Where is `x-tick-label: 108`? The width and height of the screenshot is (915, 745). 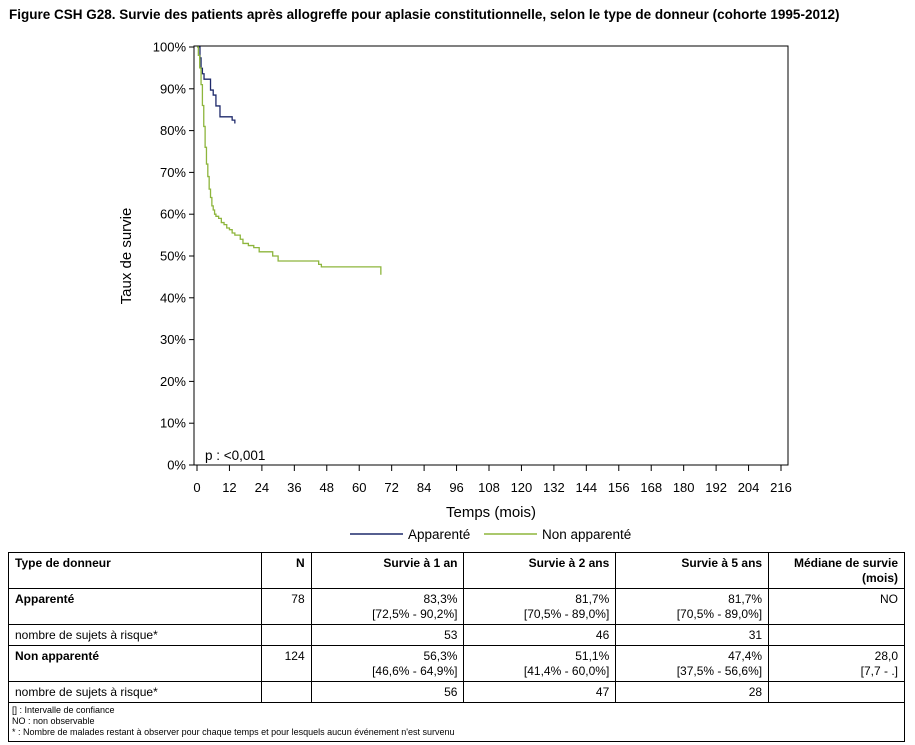 x-tick-label: 108 is located at coordinates (489, 487).